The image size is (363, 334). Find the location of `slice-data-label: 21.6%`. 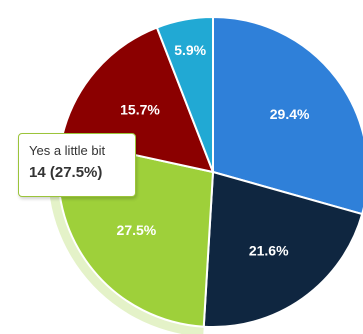

slice-data-label: 21.6% is located at coordinates (269, 250).